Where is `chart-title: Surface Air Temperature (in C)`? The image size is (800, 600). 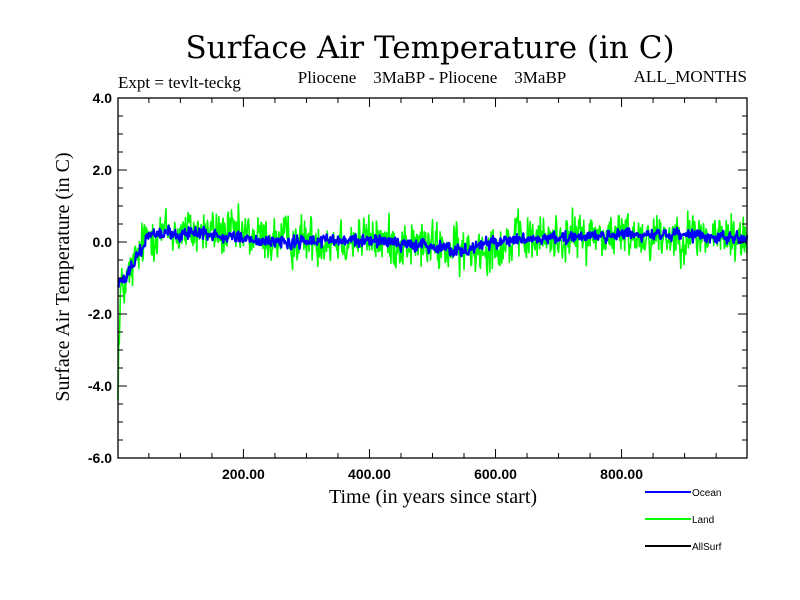 chart-title: Surface Air Temperature (in C) is located at coordinates (429, 48).